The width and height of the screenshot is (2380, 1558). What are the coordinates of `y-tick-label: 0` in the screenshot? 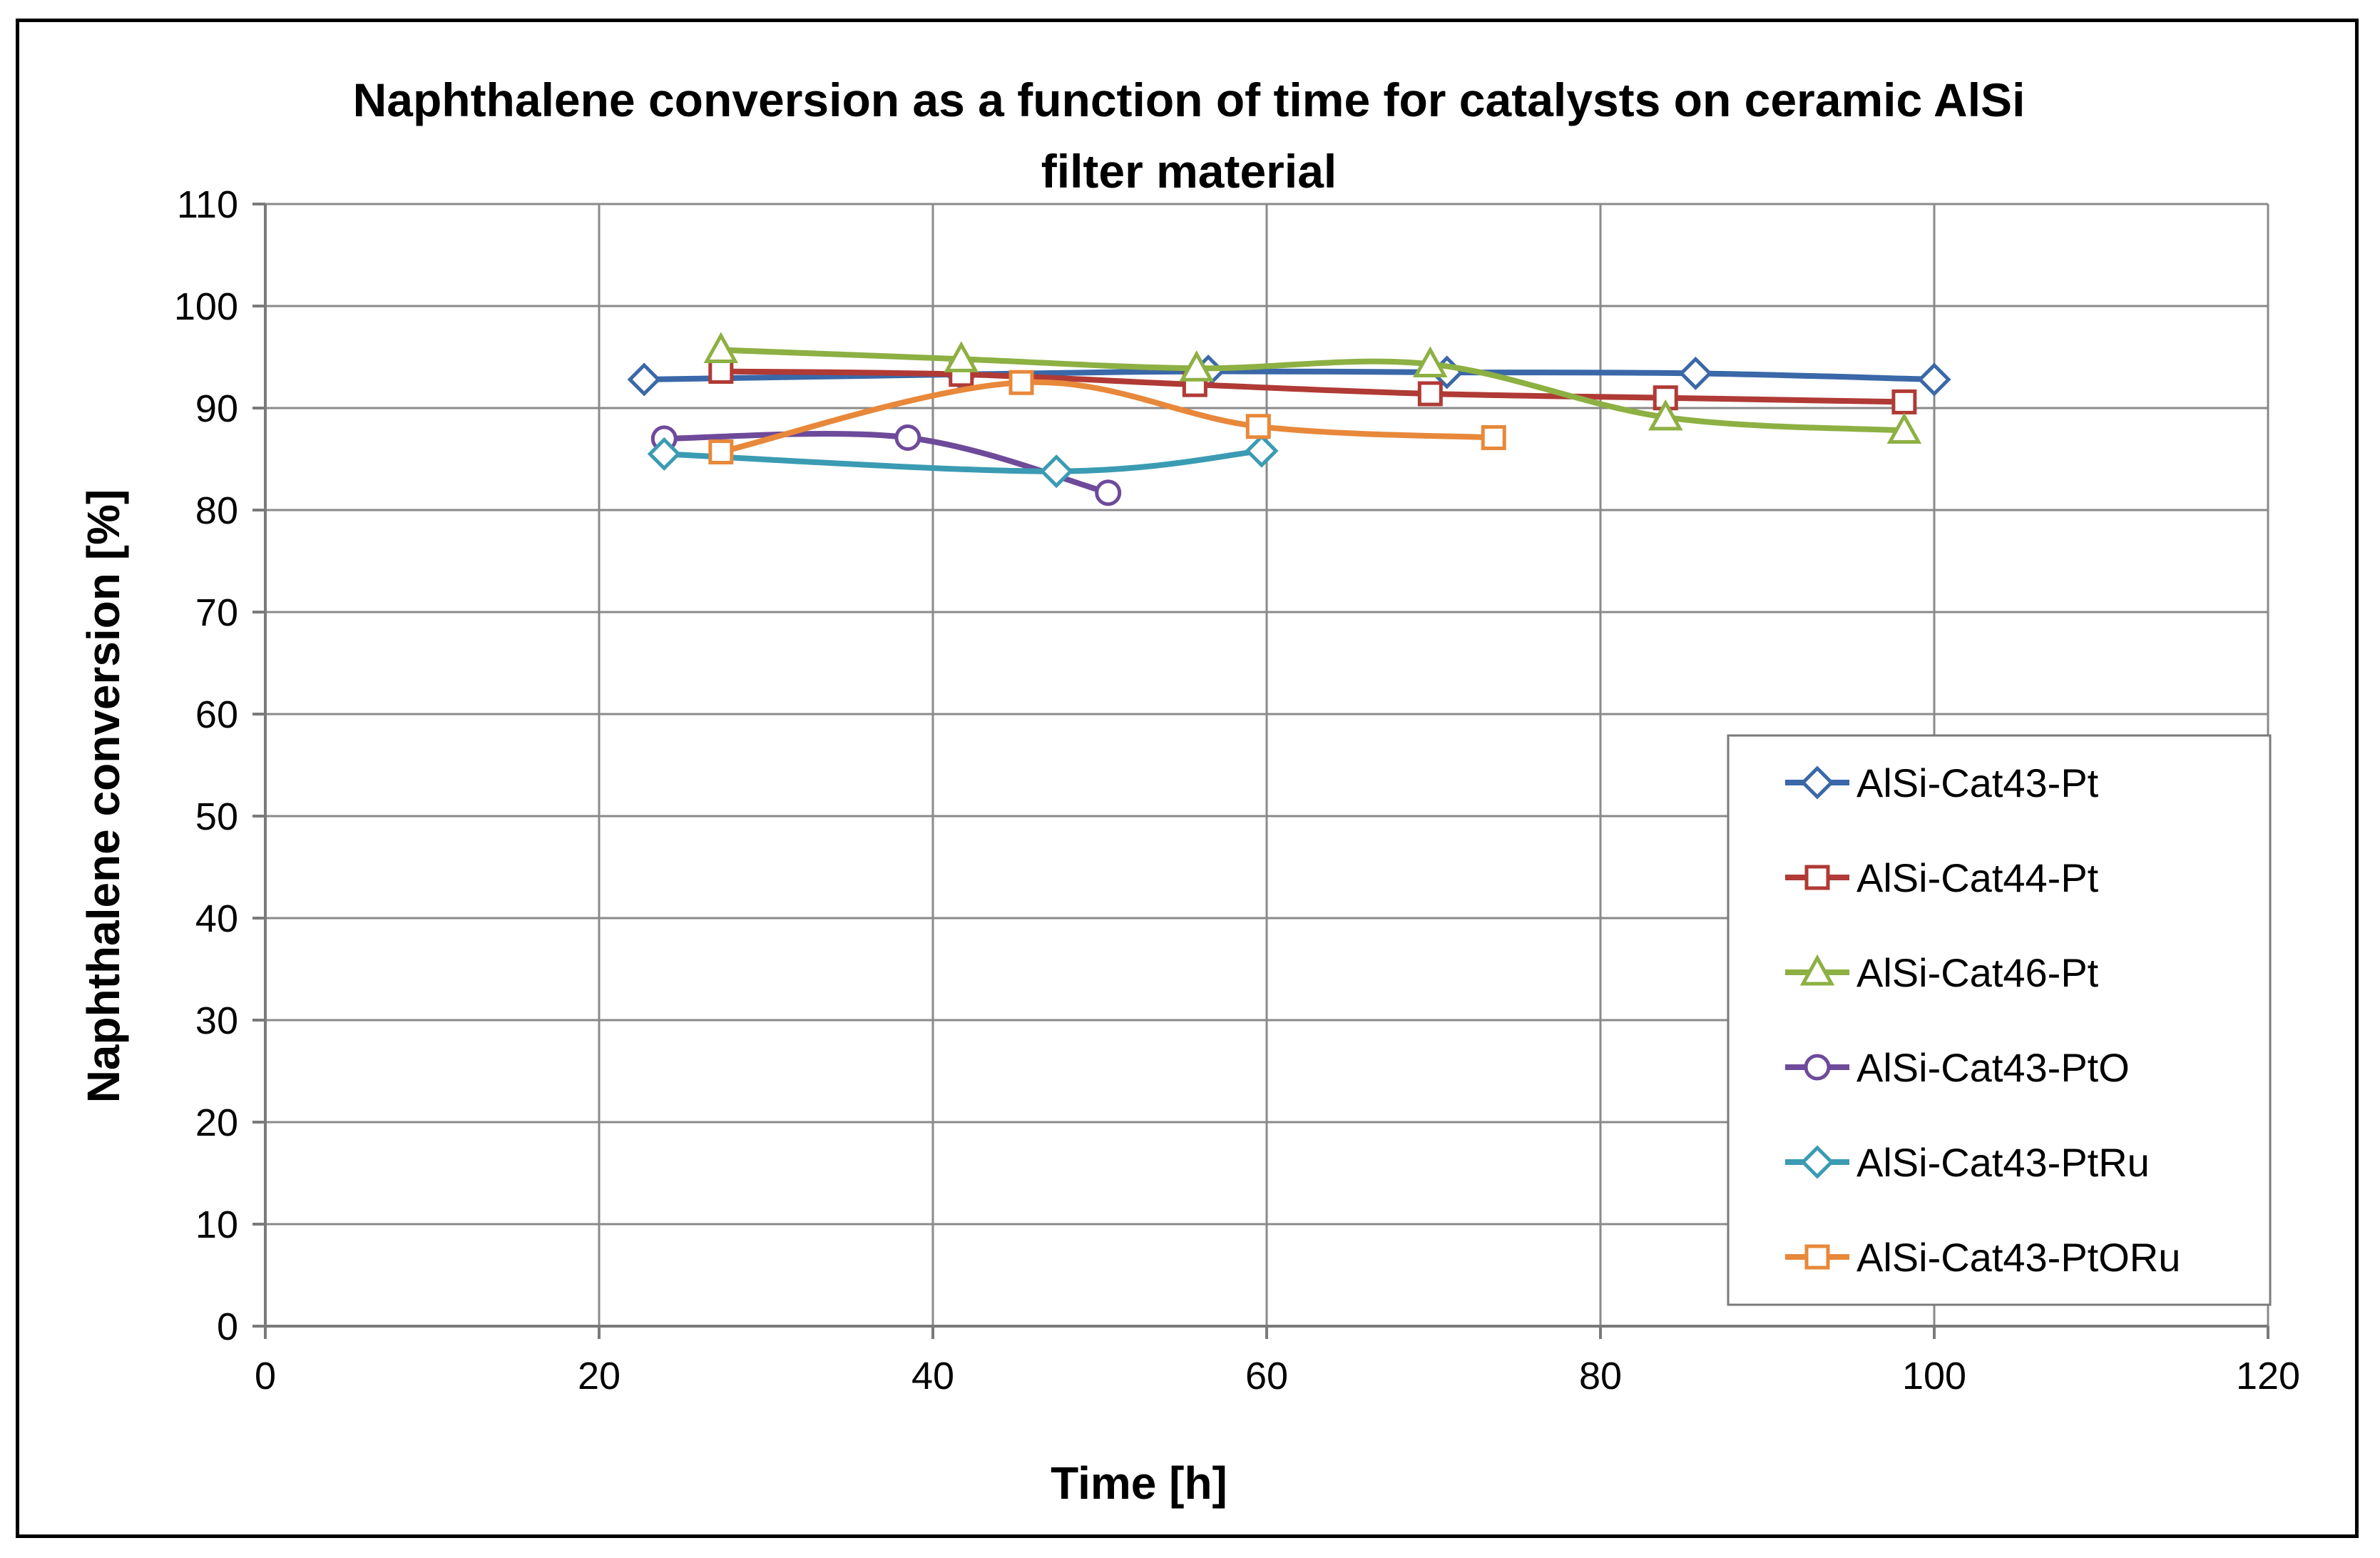 It's located at (227, 1326).